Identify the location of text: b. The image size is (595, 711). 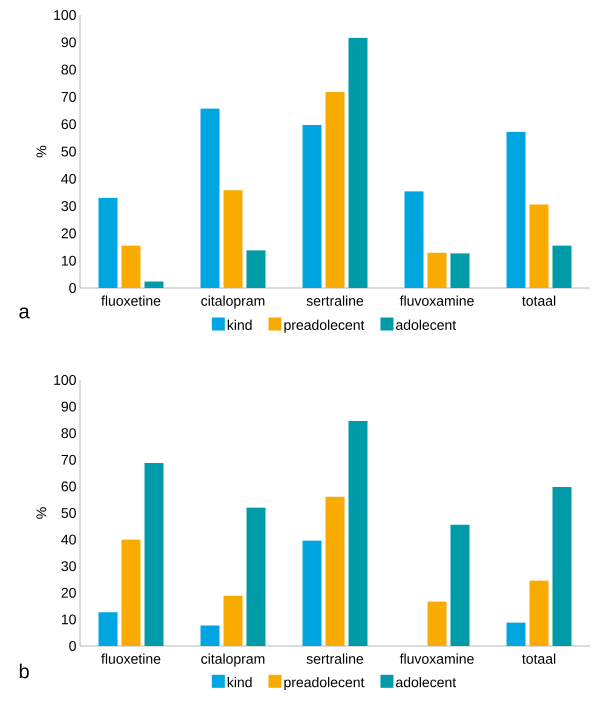
(24, 671).